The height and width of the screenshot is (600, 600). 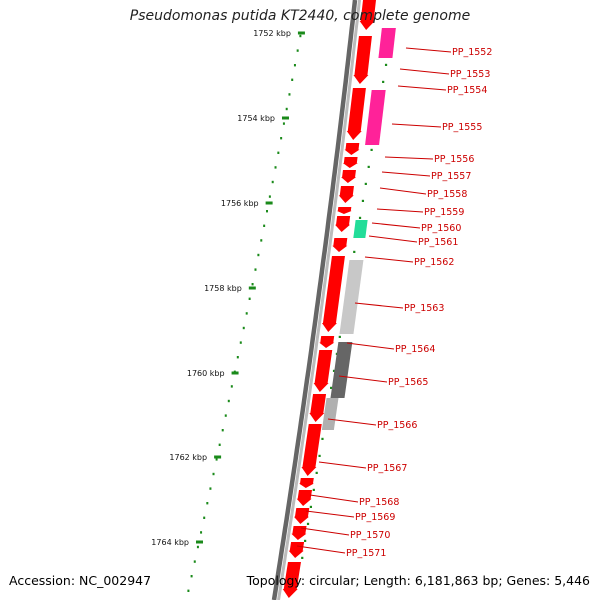 I want to click on gene-label: PP_1564, so click(x=415, y=349).